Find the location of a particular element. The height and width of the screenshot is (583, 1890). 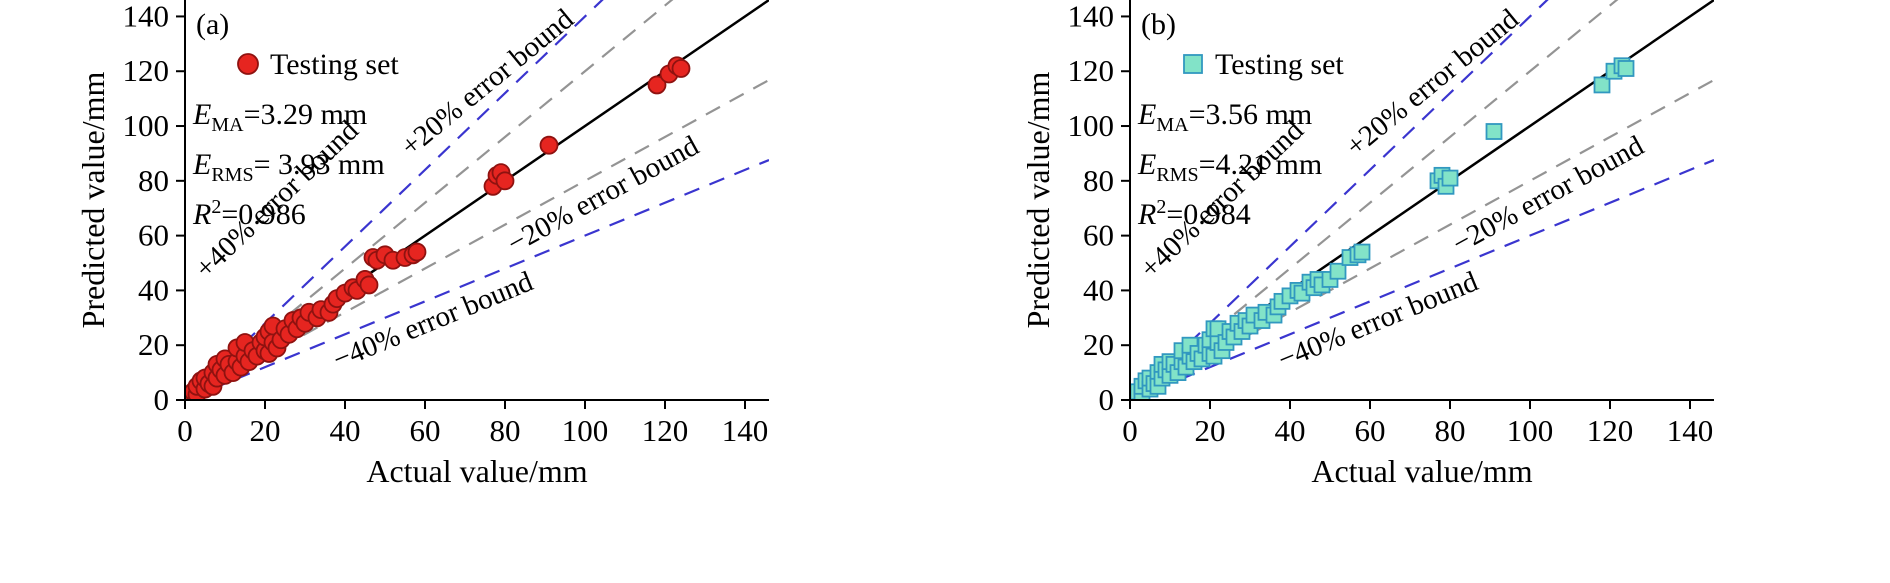

stat-line: ERMS= 3.93 mm is located at coordinates (288, 167).